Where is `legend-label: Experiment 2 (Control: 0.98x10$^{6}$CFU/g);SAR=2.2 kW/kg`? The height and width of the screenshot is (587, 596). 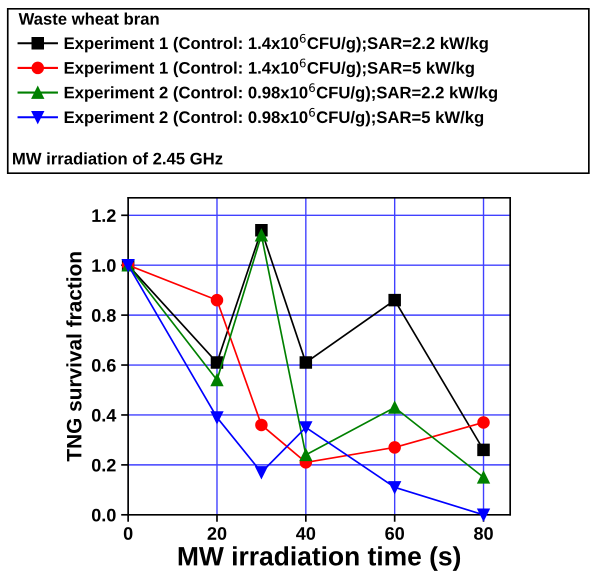 legend-label: Experiment 2 (Control: 0.98x10$^{6}$CFU/g);SAR=2.2 kW/kg is located at coordinates (280, 92).